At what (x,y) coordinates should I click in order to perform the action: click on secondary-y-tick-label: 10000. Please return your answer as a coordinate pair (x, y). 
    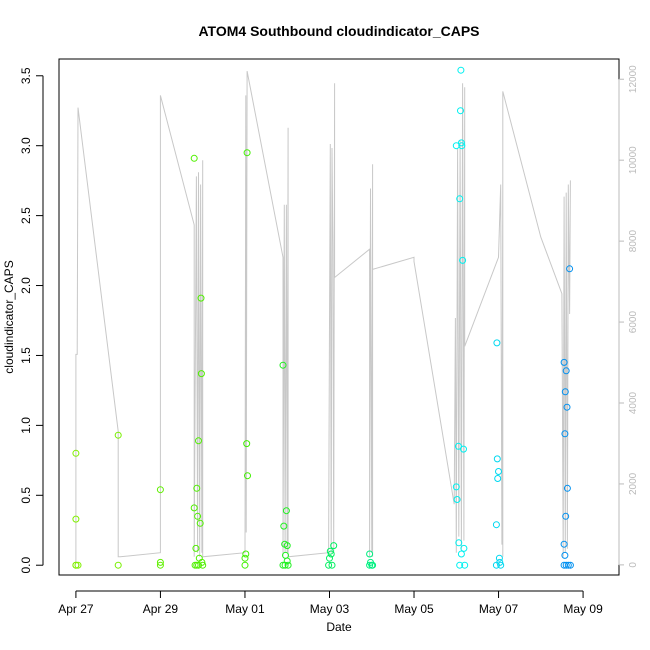
    Looking at the image, I should click on (633, 160).